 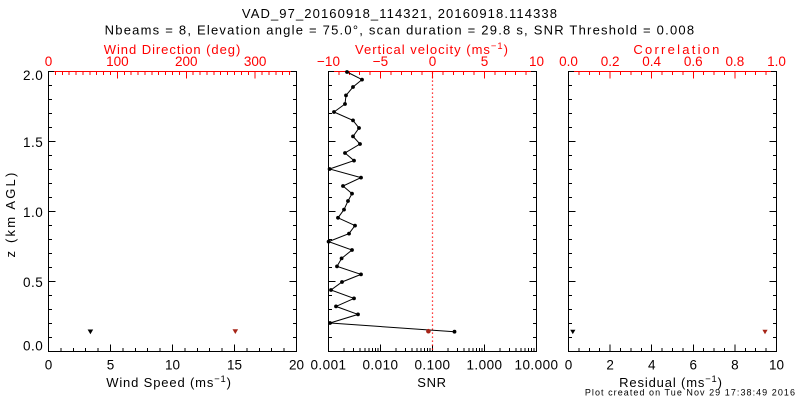 What do you see at coordinates (693, 61) in the screenshot?
I see `svg-text: 0.6` at bounding box center [693, 61].